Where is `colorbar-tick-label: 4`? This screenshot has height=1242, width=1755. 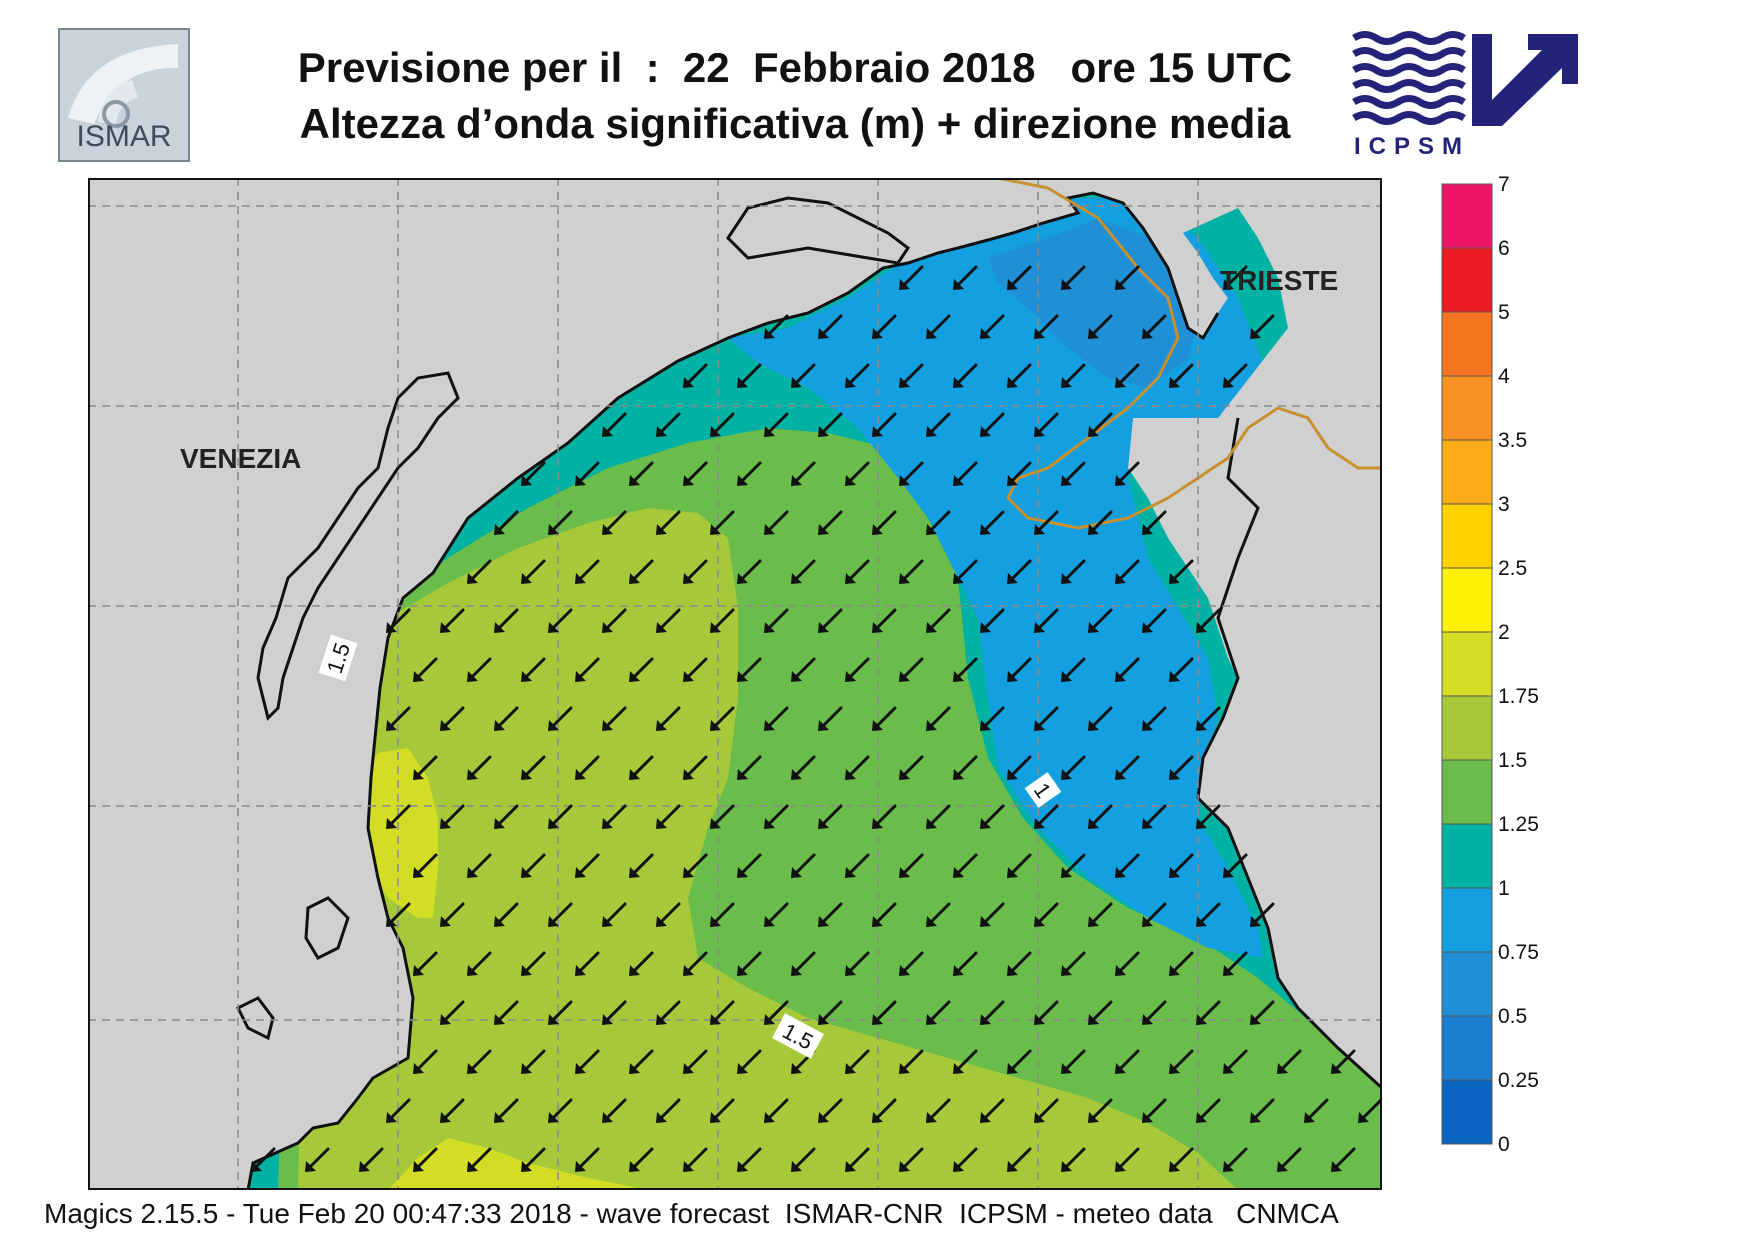
colorbar-tick-label: 4 is located at coordinates (1504, 376).